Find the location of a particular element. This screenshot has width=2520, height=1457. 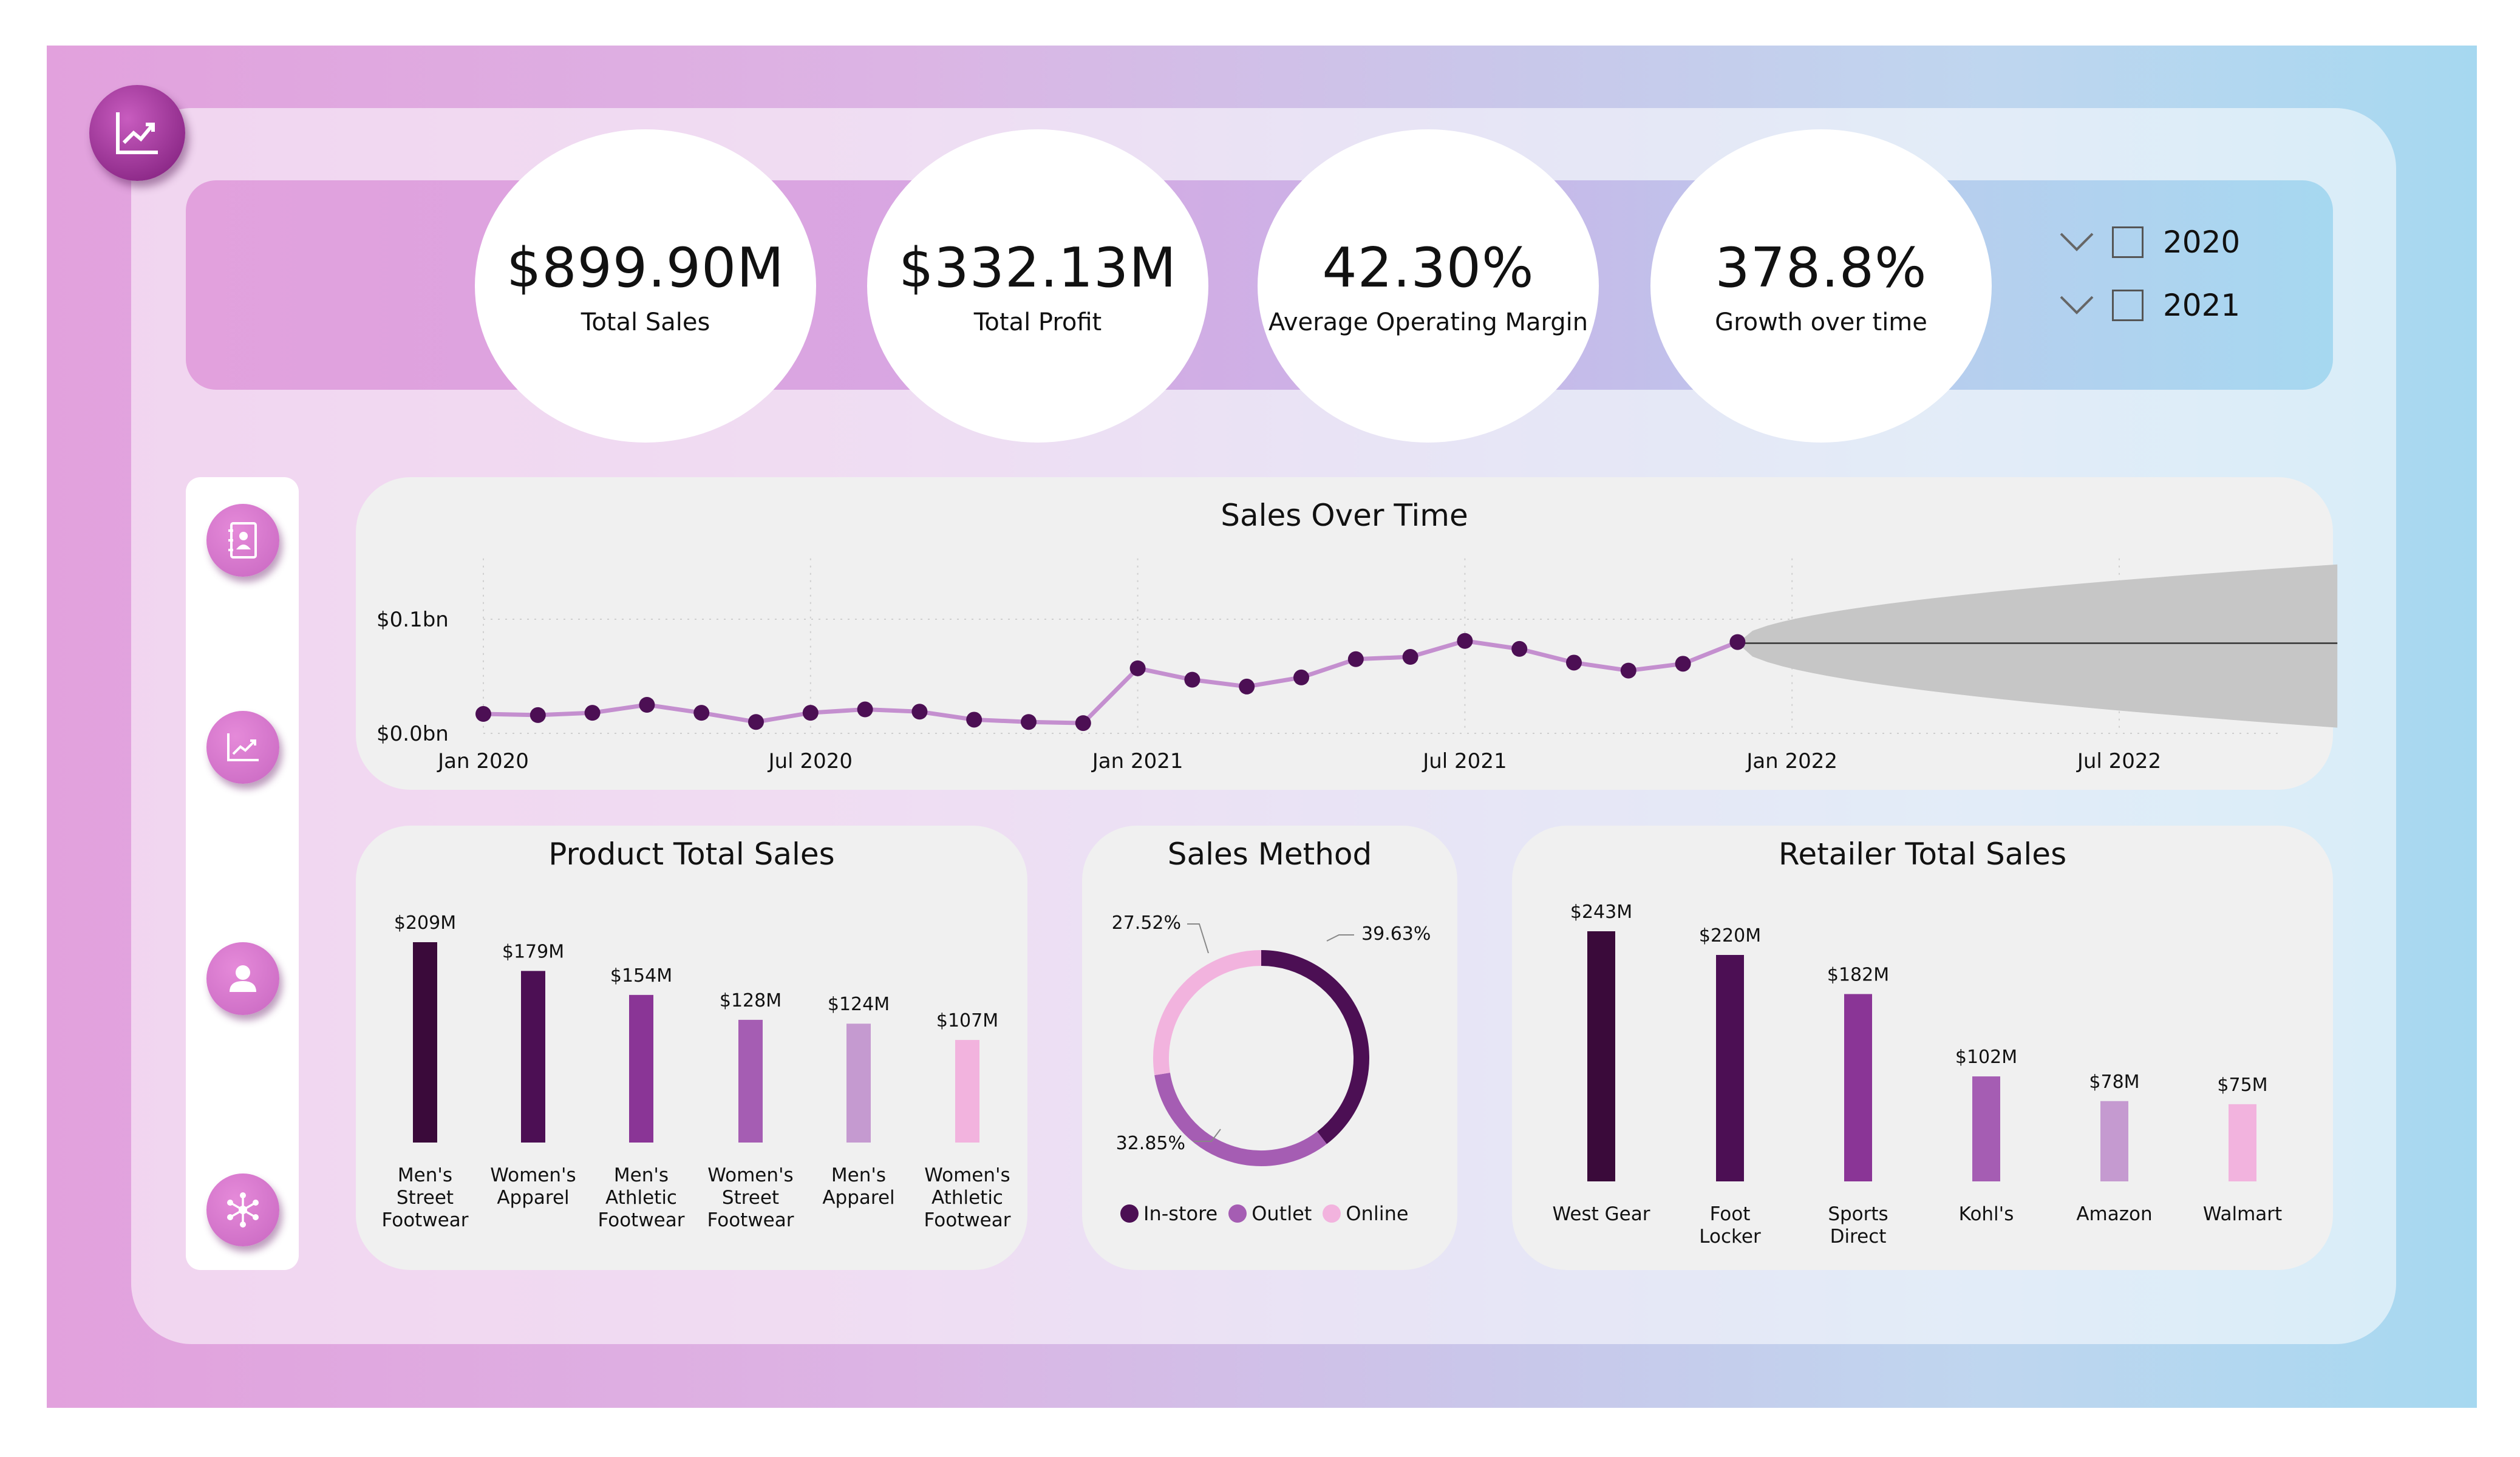

legend-item-in-store: In-store is located at coordinates (1168, 1213).